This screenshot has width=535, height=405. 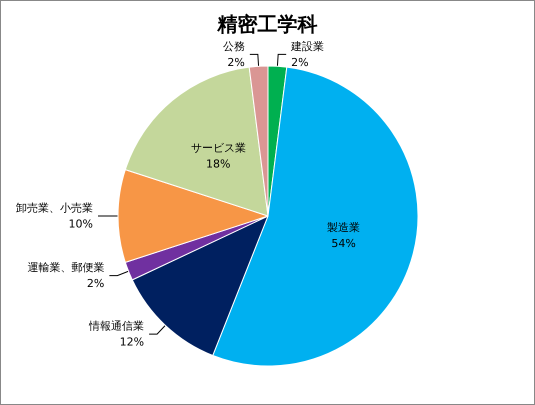 What do you see at coordinates (80, 224) in the screenshot?
I see `data-label: 10%` at bounding box center [80, 224].